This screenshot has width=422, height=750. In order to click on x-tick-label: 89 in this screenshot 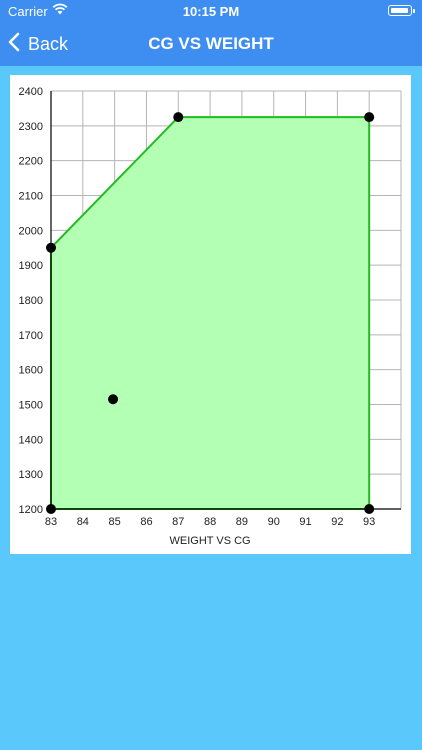, I will do `click(242, 522)`.